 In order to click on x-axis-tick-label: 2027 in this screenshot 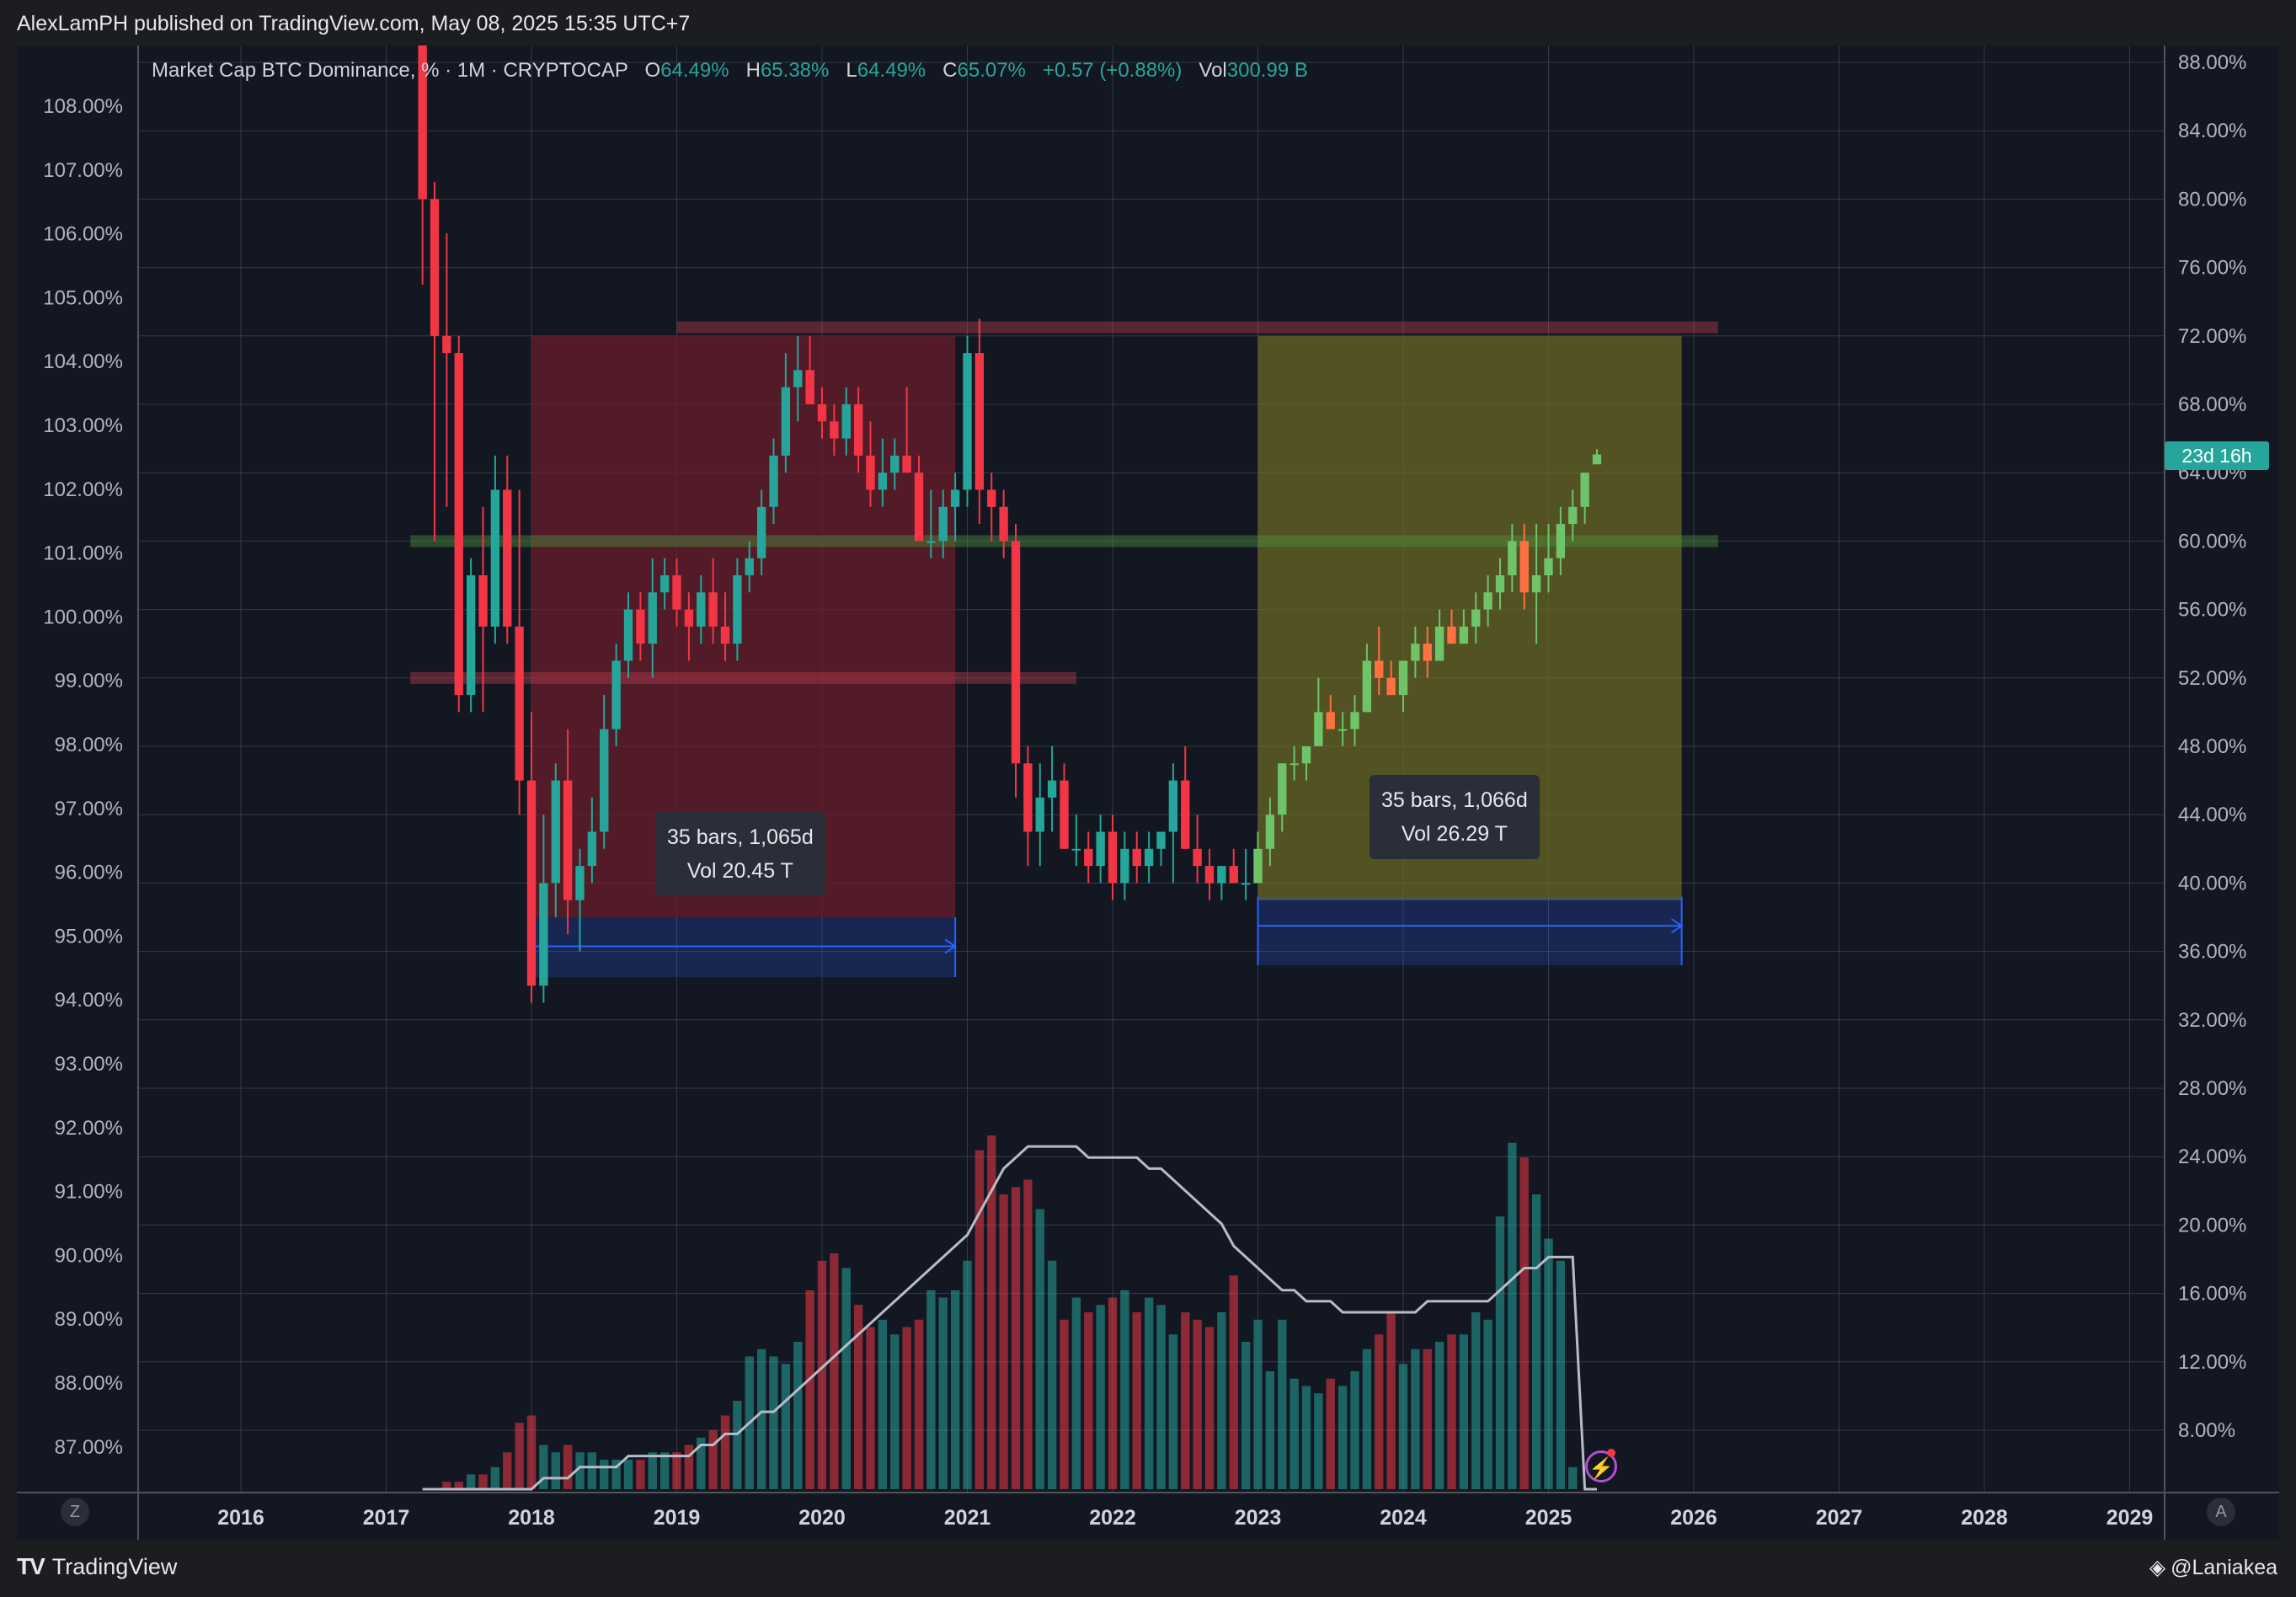, I will do `click(1839, 1518)`.